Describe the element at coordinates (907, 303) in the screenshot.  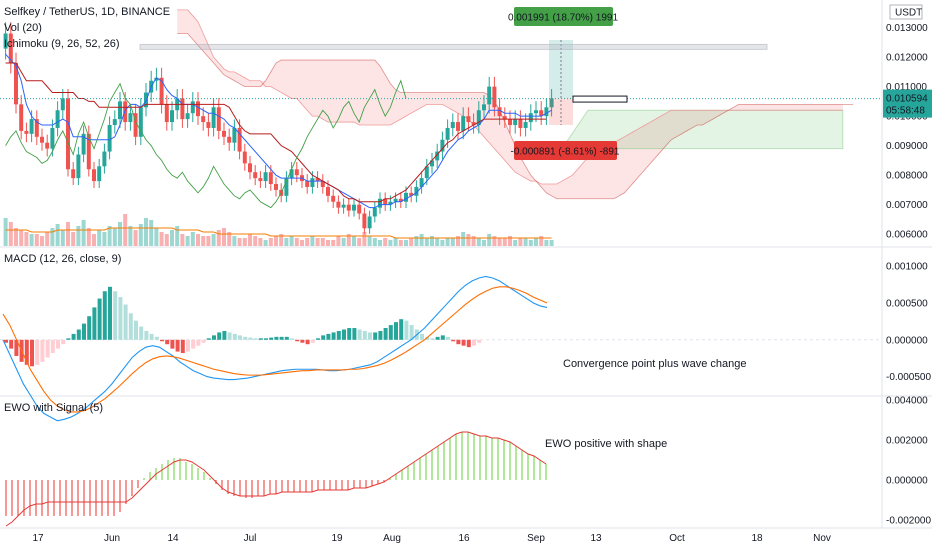
I see `macd-tick-label: 0.000500` at that location.